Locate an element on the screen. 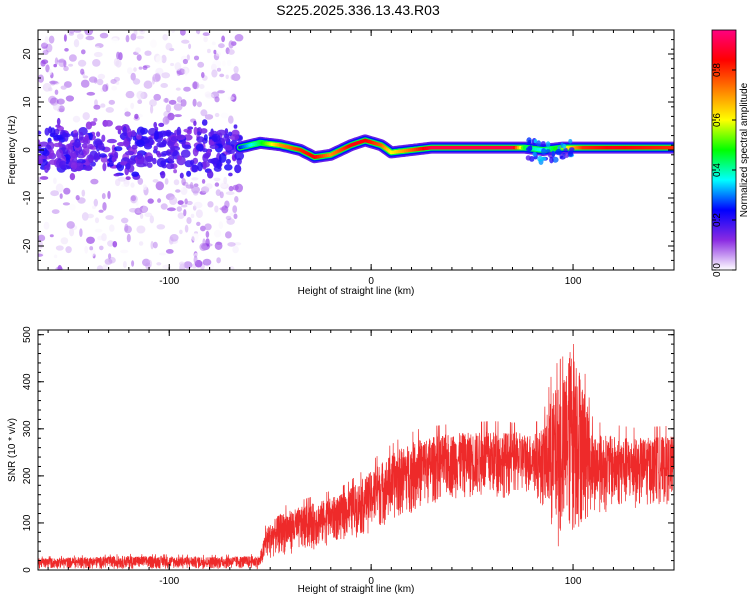 The height and width of the screenshot is (600, 750). y-tick-label: 20 is located at coordinates (27, 54).